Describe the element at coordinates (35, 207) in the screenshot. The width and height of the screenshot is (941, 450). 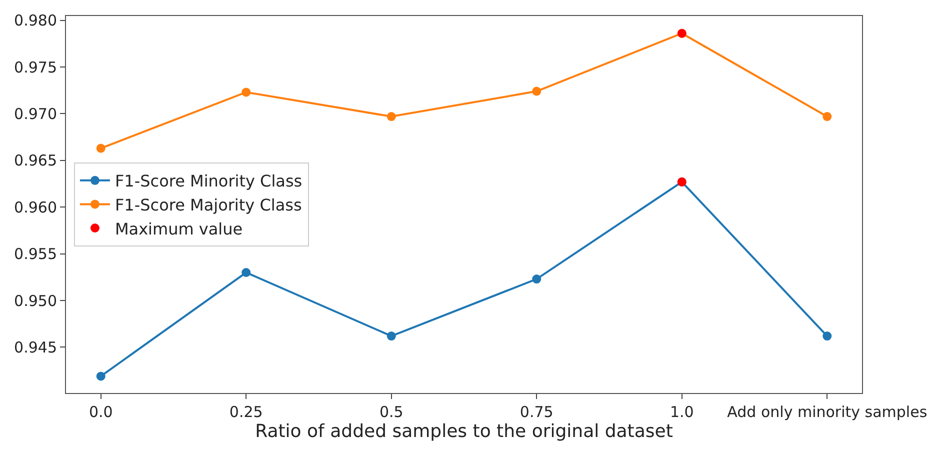
I see `y-tick-label: 0.960` at that location.